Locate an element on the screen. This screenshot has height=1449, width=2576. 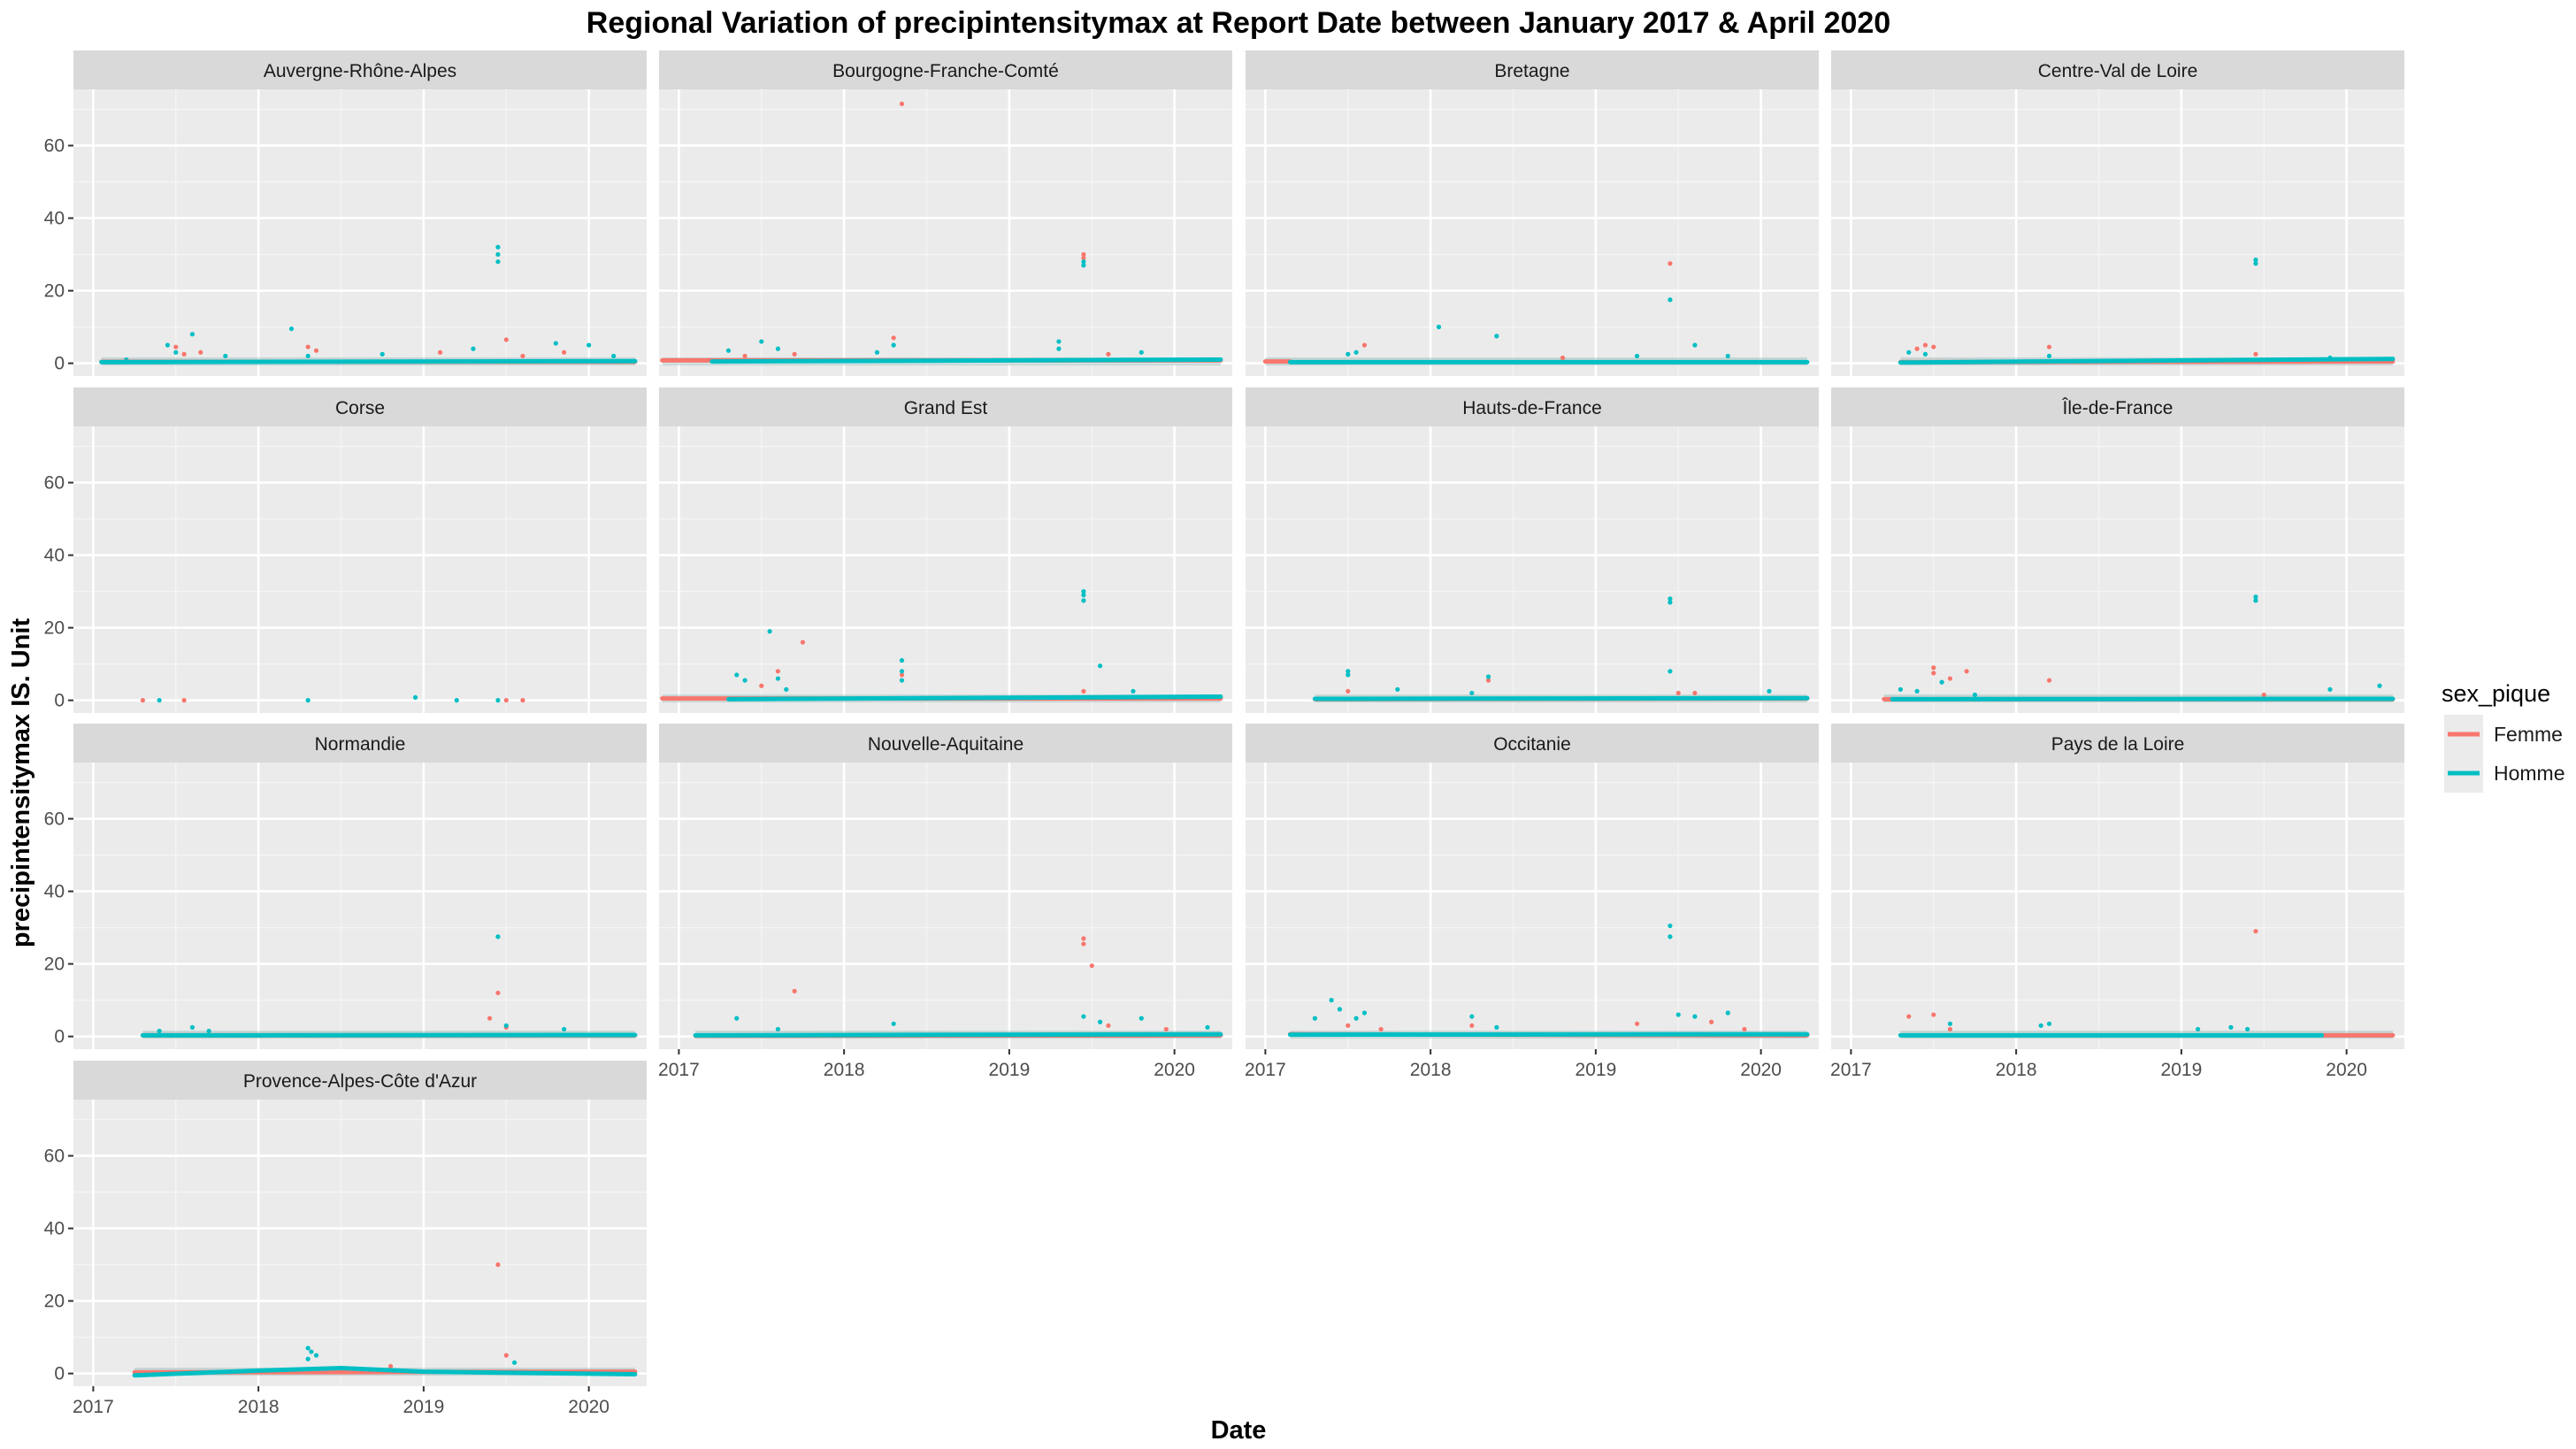
panel-strip-centre-val-de-loire is located at coordinates (2117, 69).